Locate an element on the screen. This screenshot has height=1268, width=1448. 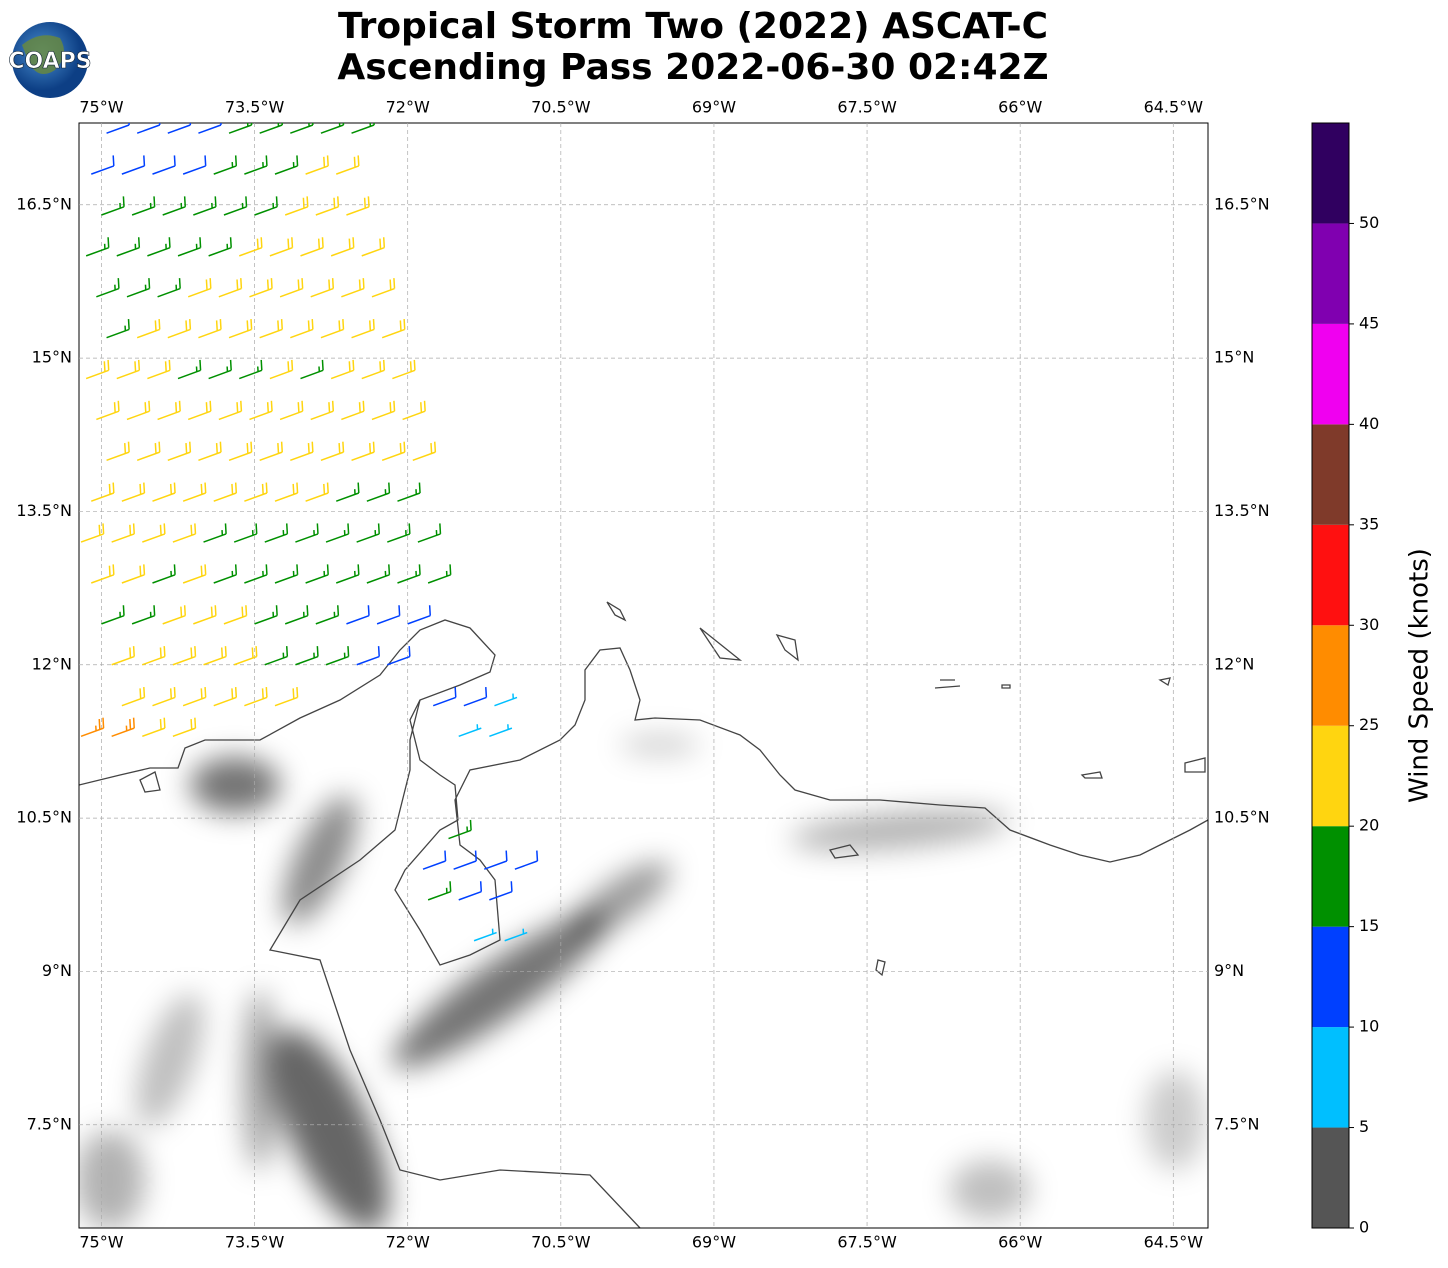
colorbar-tick-label: 45 is located at coordinates (1369, 322).